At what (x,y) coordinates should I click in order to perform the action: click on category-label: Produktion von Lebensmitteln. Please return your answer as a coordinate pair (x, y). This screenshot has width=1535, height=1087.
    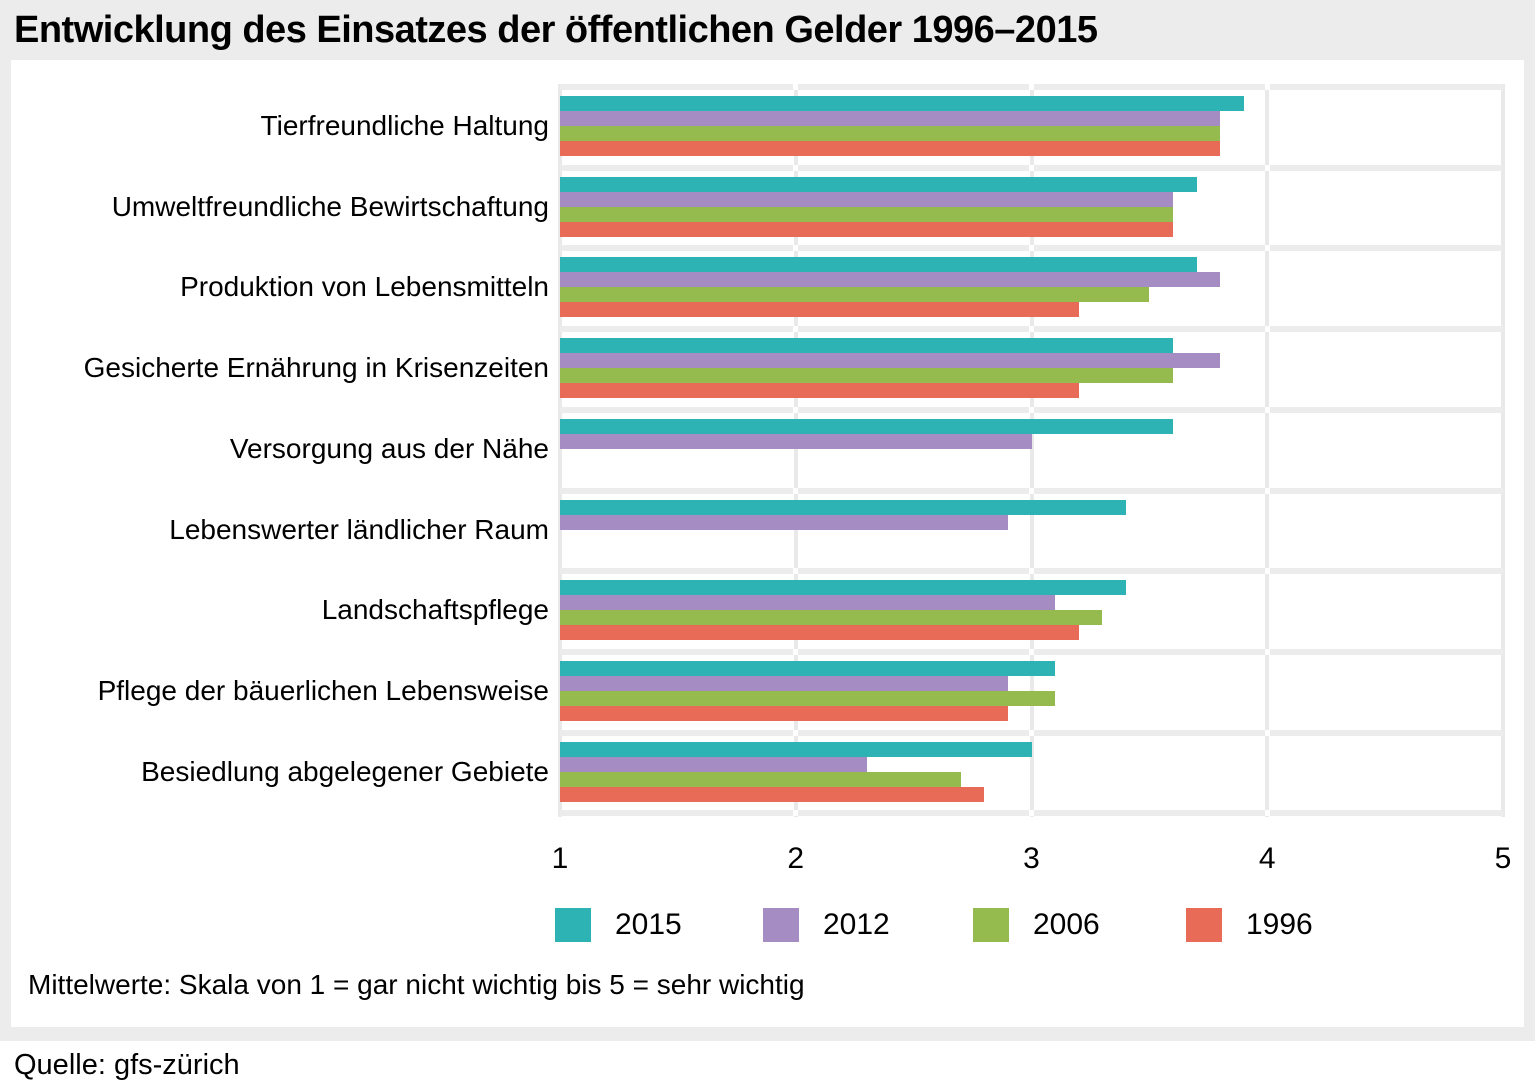
    Looking at the image, I should click on (364, 287).